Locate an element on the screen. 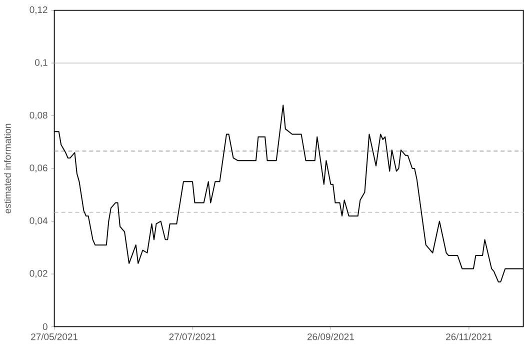 The image size is (530, 354). y-axis-title: estimated information is located at coordinates (7, 169).